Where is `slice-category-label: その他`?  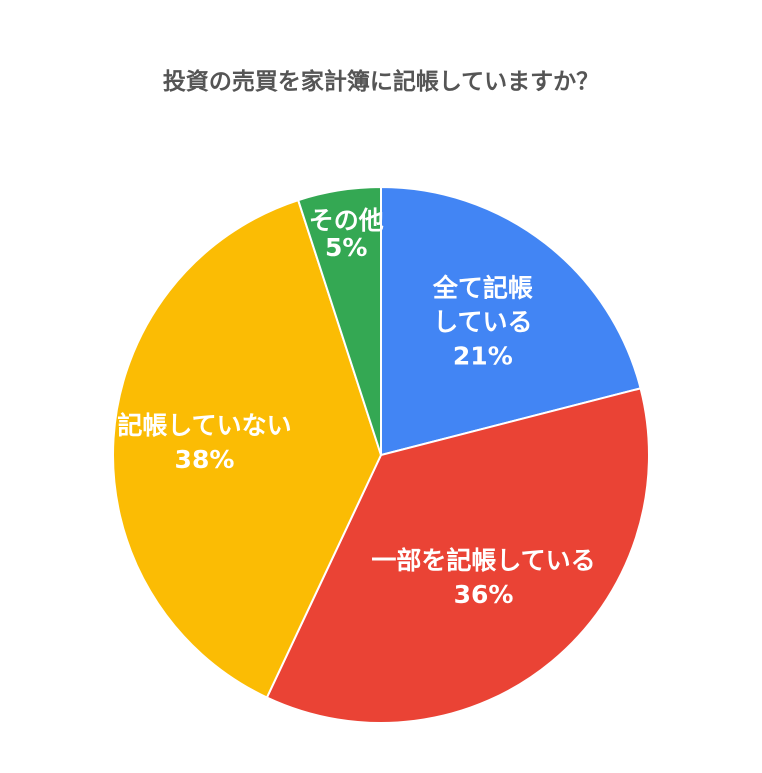 slice-category-label: その他 is located at coordinates (346, 220).